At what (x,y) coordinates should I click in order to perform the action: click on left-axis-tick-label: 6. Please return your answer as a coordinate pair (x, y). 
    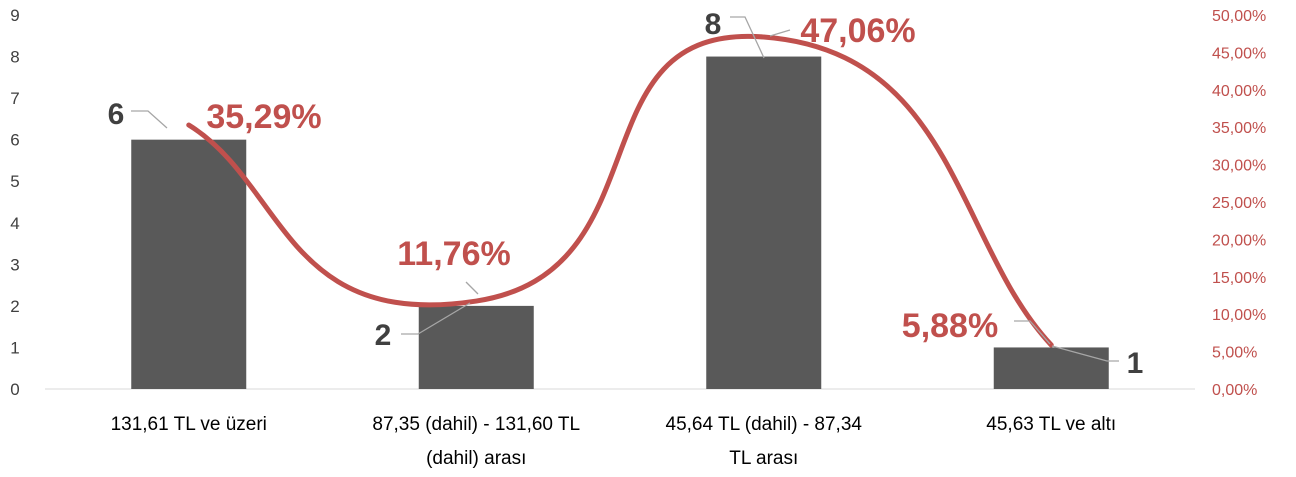
    Looking at the image, I should click on (14, 140).